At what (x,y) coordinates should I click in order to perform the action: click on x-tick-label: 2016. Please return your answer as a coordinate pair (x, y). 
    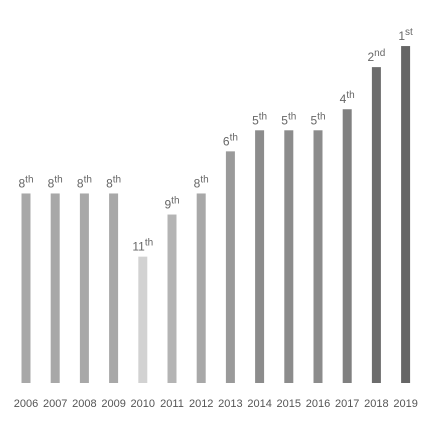
    Looking at the image, I should click on (318, 404).